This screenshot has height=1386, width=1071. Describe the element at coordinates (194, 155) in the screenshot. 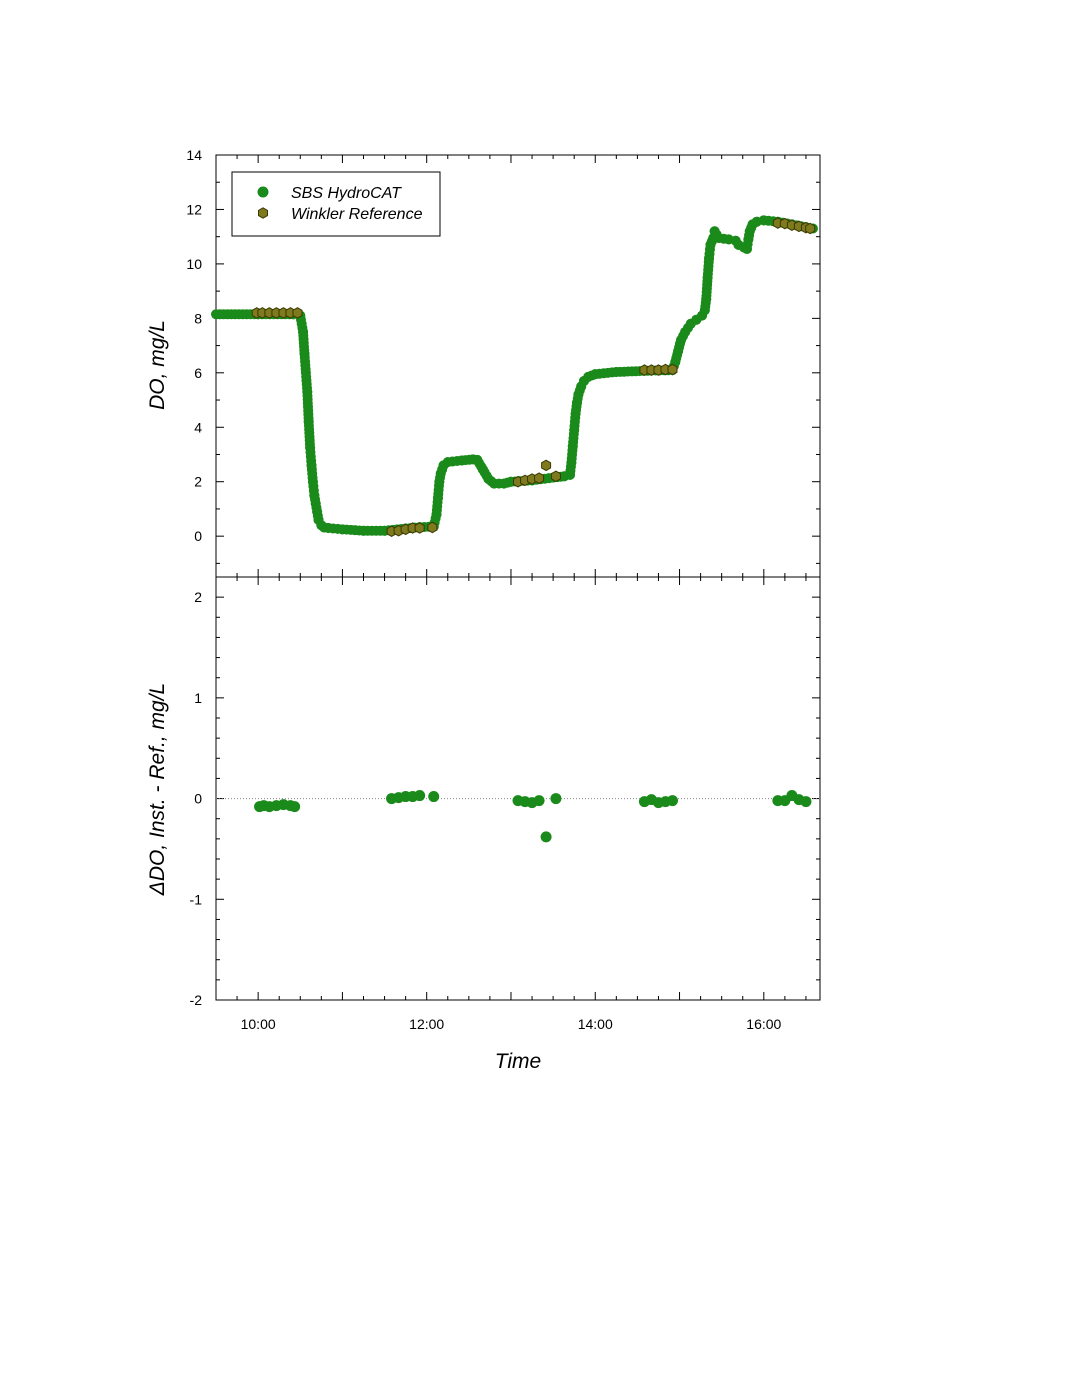

I see `y-tick-label: 14` at that location.